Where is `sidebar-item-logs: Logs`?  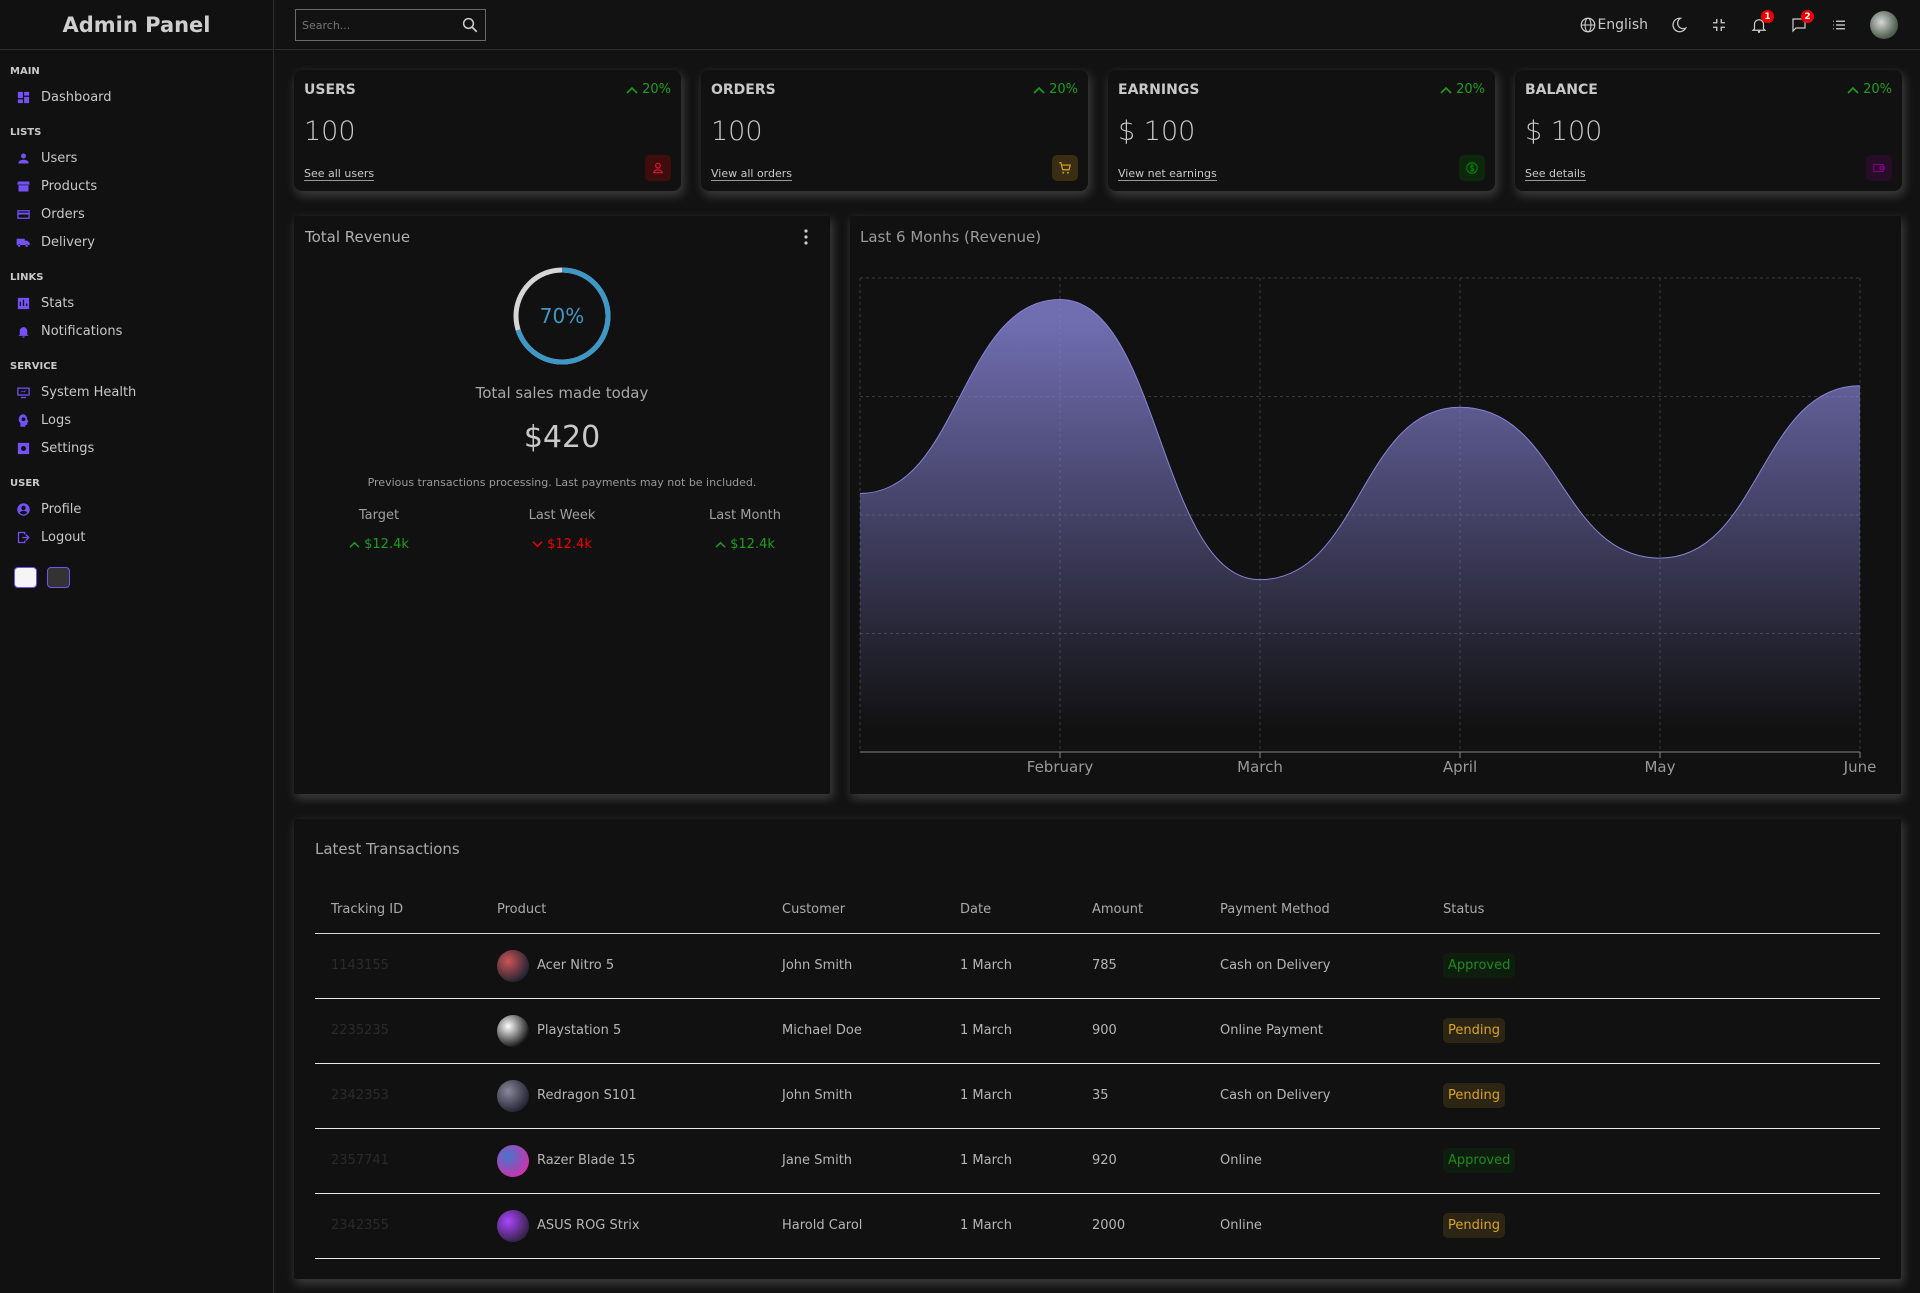
sidebar-item-logs: Logs is located at coordinates (136, 420).